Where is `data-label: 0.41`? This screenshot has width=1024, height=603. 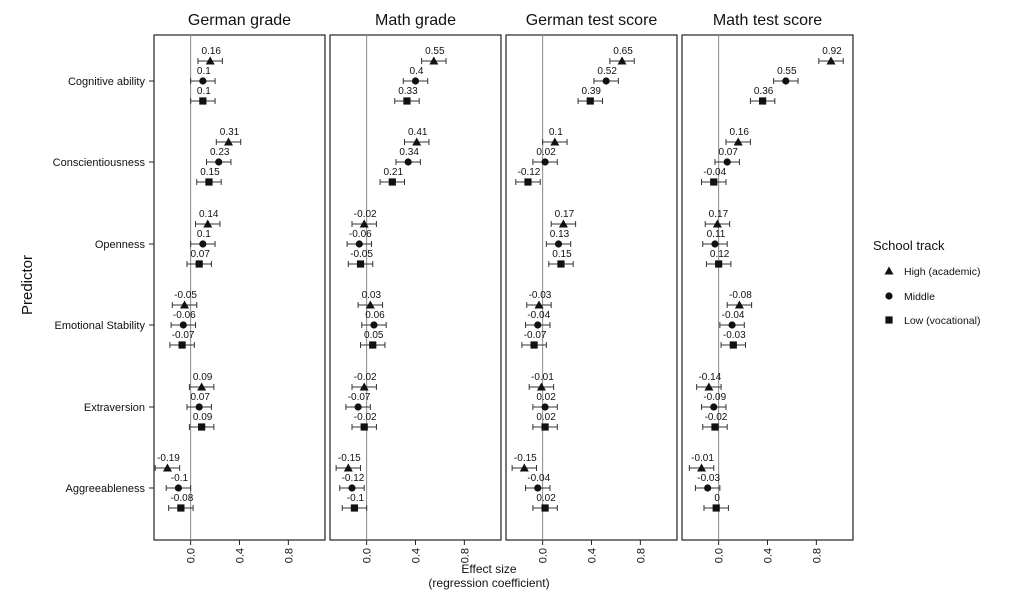 data-label: 0.41 is located at coordinates (418, 132).